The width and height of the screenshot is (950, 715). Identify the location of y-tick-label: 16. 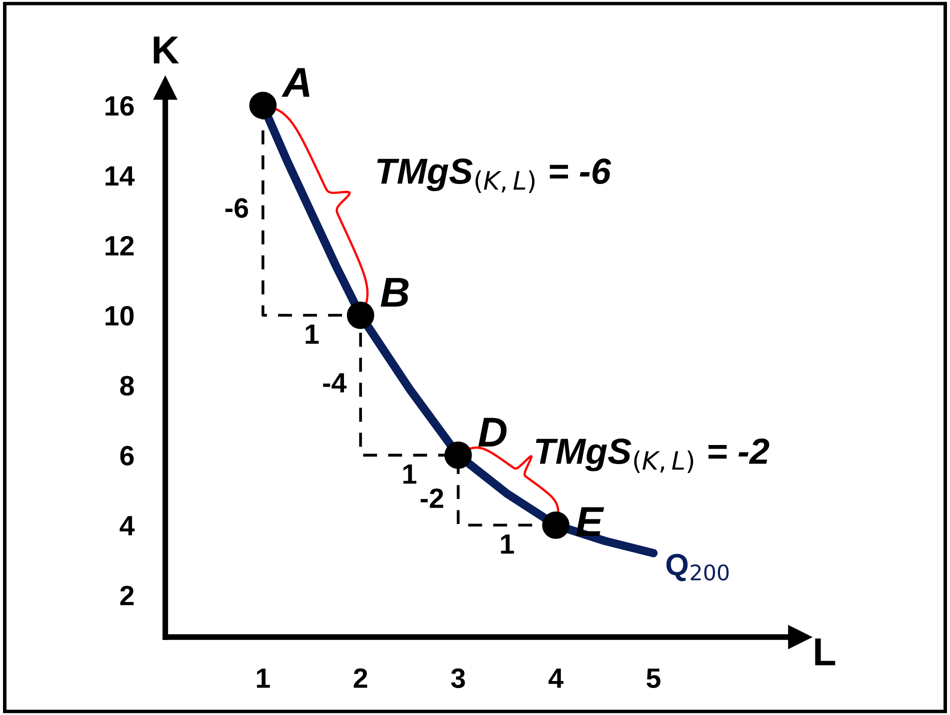
(120, 106).